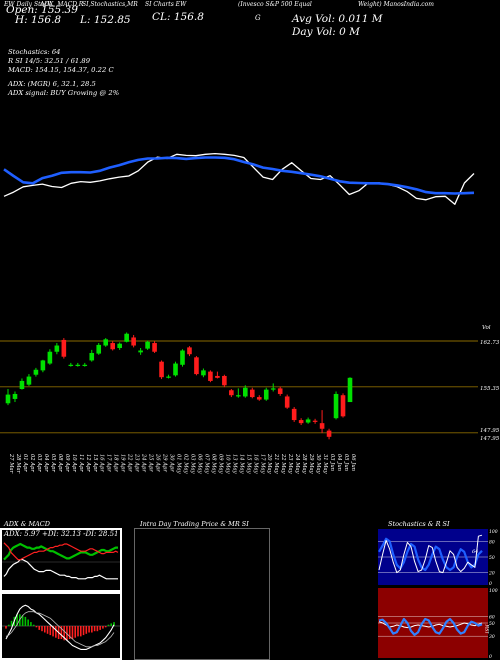 This screenshot has width=500, height=660. I want to click on rsi-tick: 60, so click(492, 617).